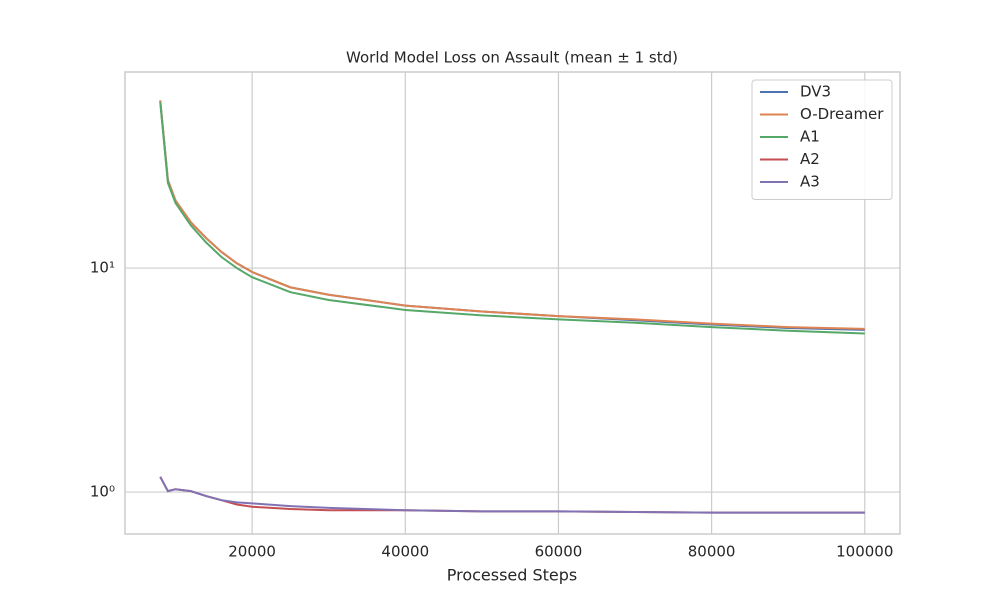 The image size is (1000, 600). What do you see at coordinates (842, 114) in the screenshot?
I see `legend-label: O-Dreamer` at bounding box center [842, 114].